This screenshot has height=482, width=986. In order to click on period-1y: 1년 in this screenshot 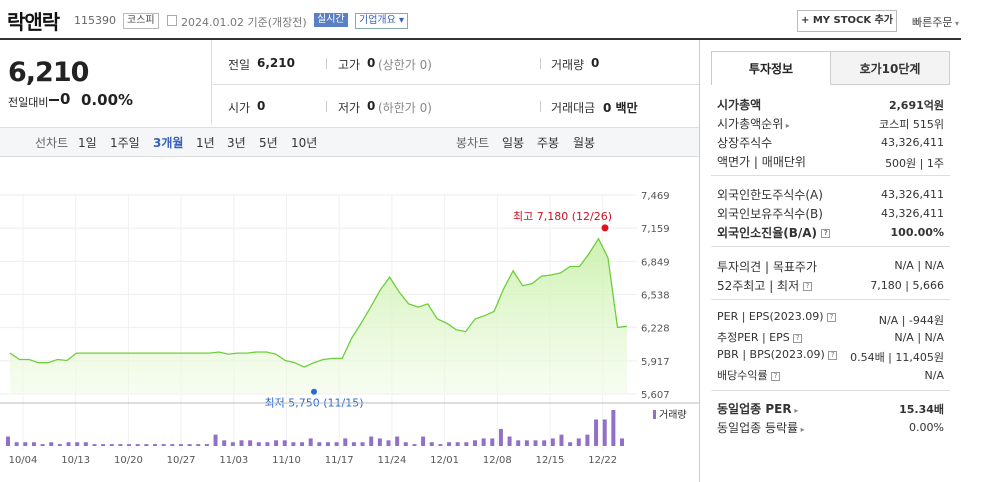, I will do `click(205, 143)`.